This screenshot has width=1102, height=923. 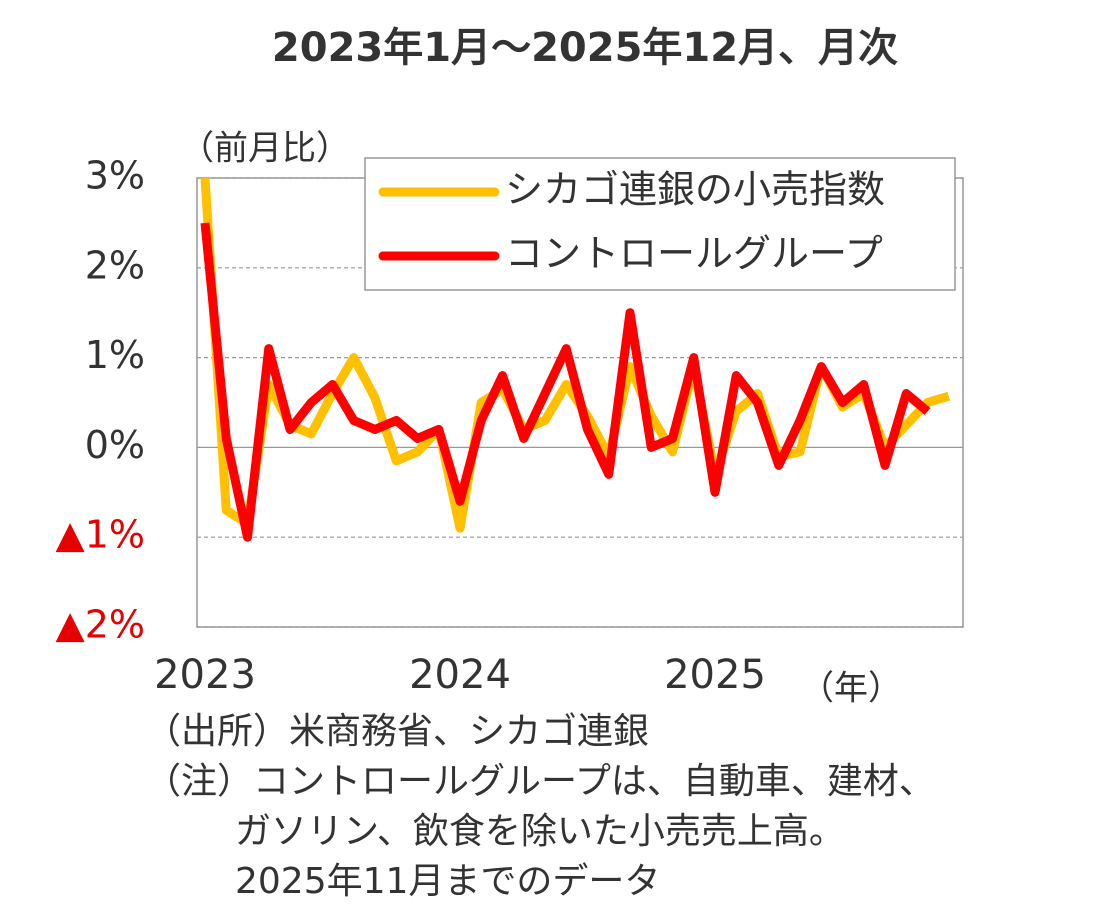 I want to click on y-tick-label: 2%, so click(x=115, y=265).